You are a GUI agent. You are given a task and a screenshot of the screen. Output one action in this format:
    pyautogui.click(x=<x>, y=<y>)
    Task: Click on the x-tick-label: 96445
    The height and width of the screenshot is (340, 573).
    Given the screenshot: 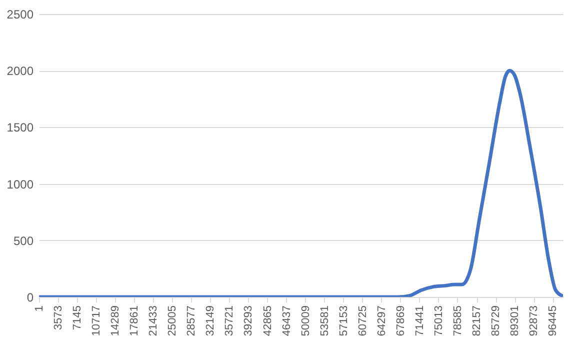 What is the action you would take?
    pyautogui.click(x=553, y=321)
    